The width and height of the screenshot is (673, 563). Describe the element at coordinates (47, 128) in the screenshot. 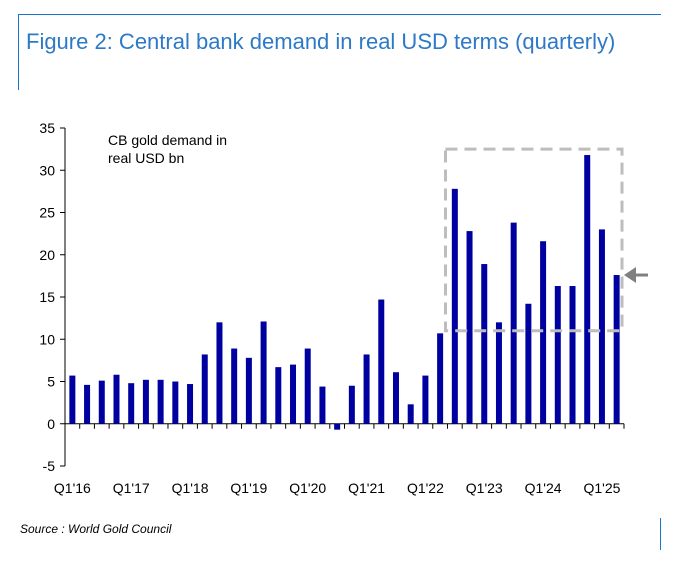

I see `y-tick-label: 35` at that location.